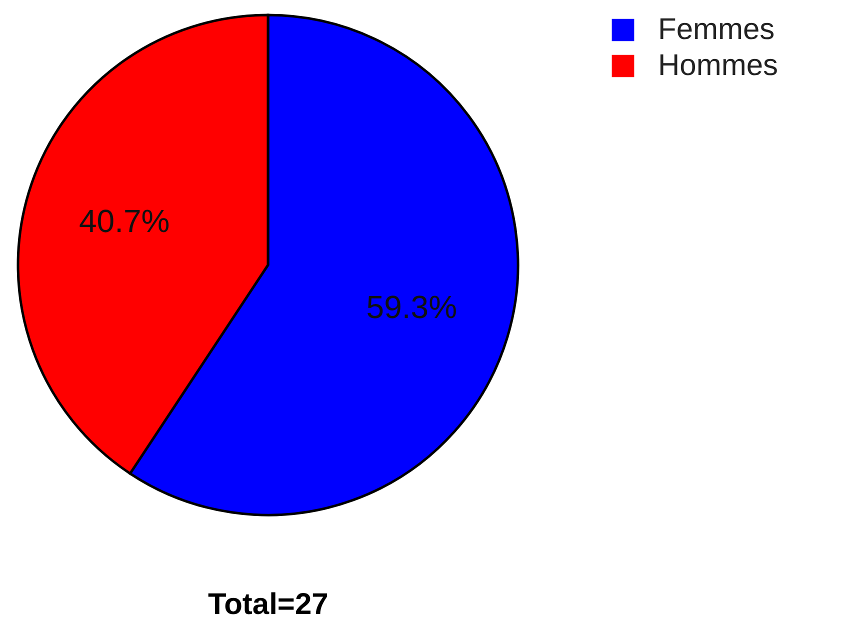 This screenshot has height=623, width=858. What do you see at coordinates (718, 65) in the screenshot?
I see `legend-label: Hommes` at bounding box center [718, 65].